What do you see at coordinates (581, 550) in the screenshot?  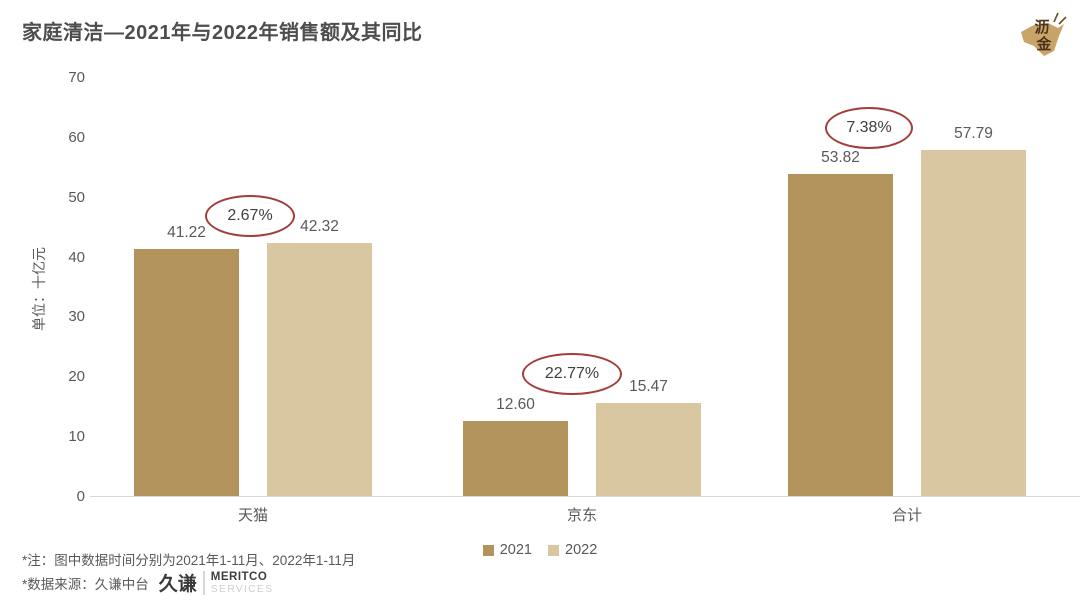 I see `legend-label: 2022` at bounding box center [581, 550].